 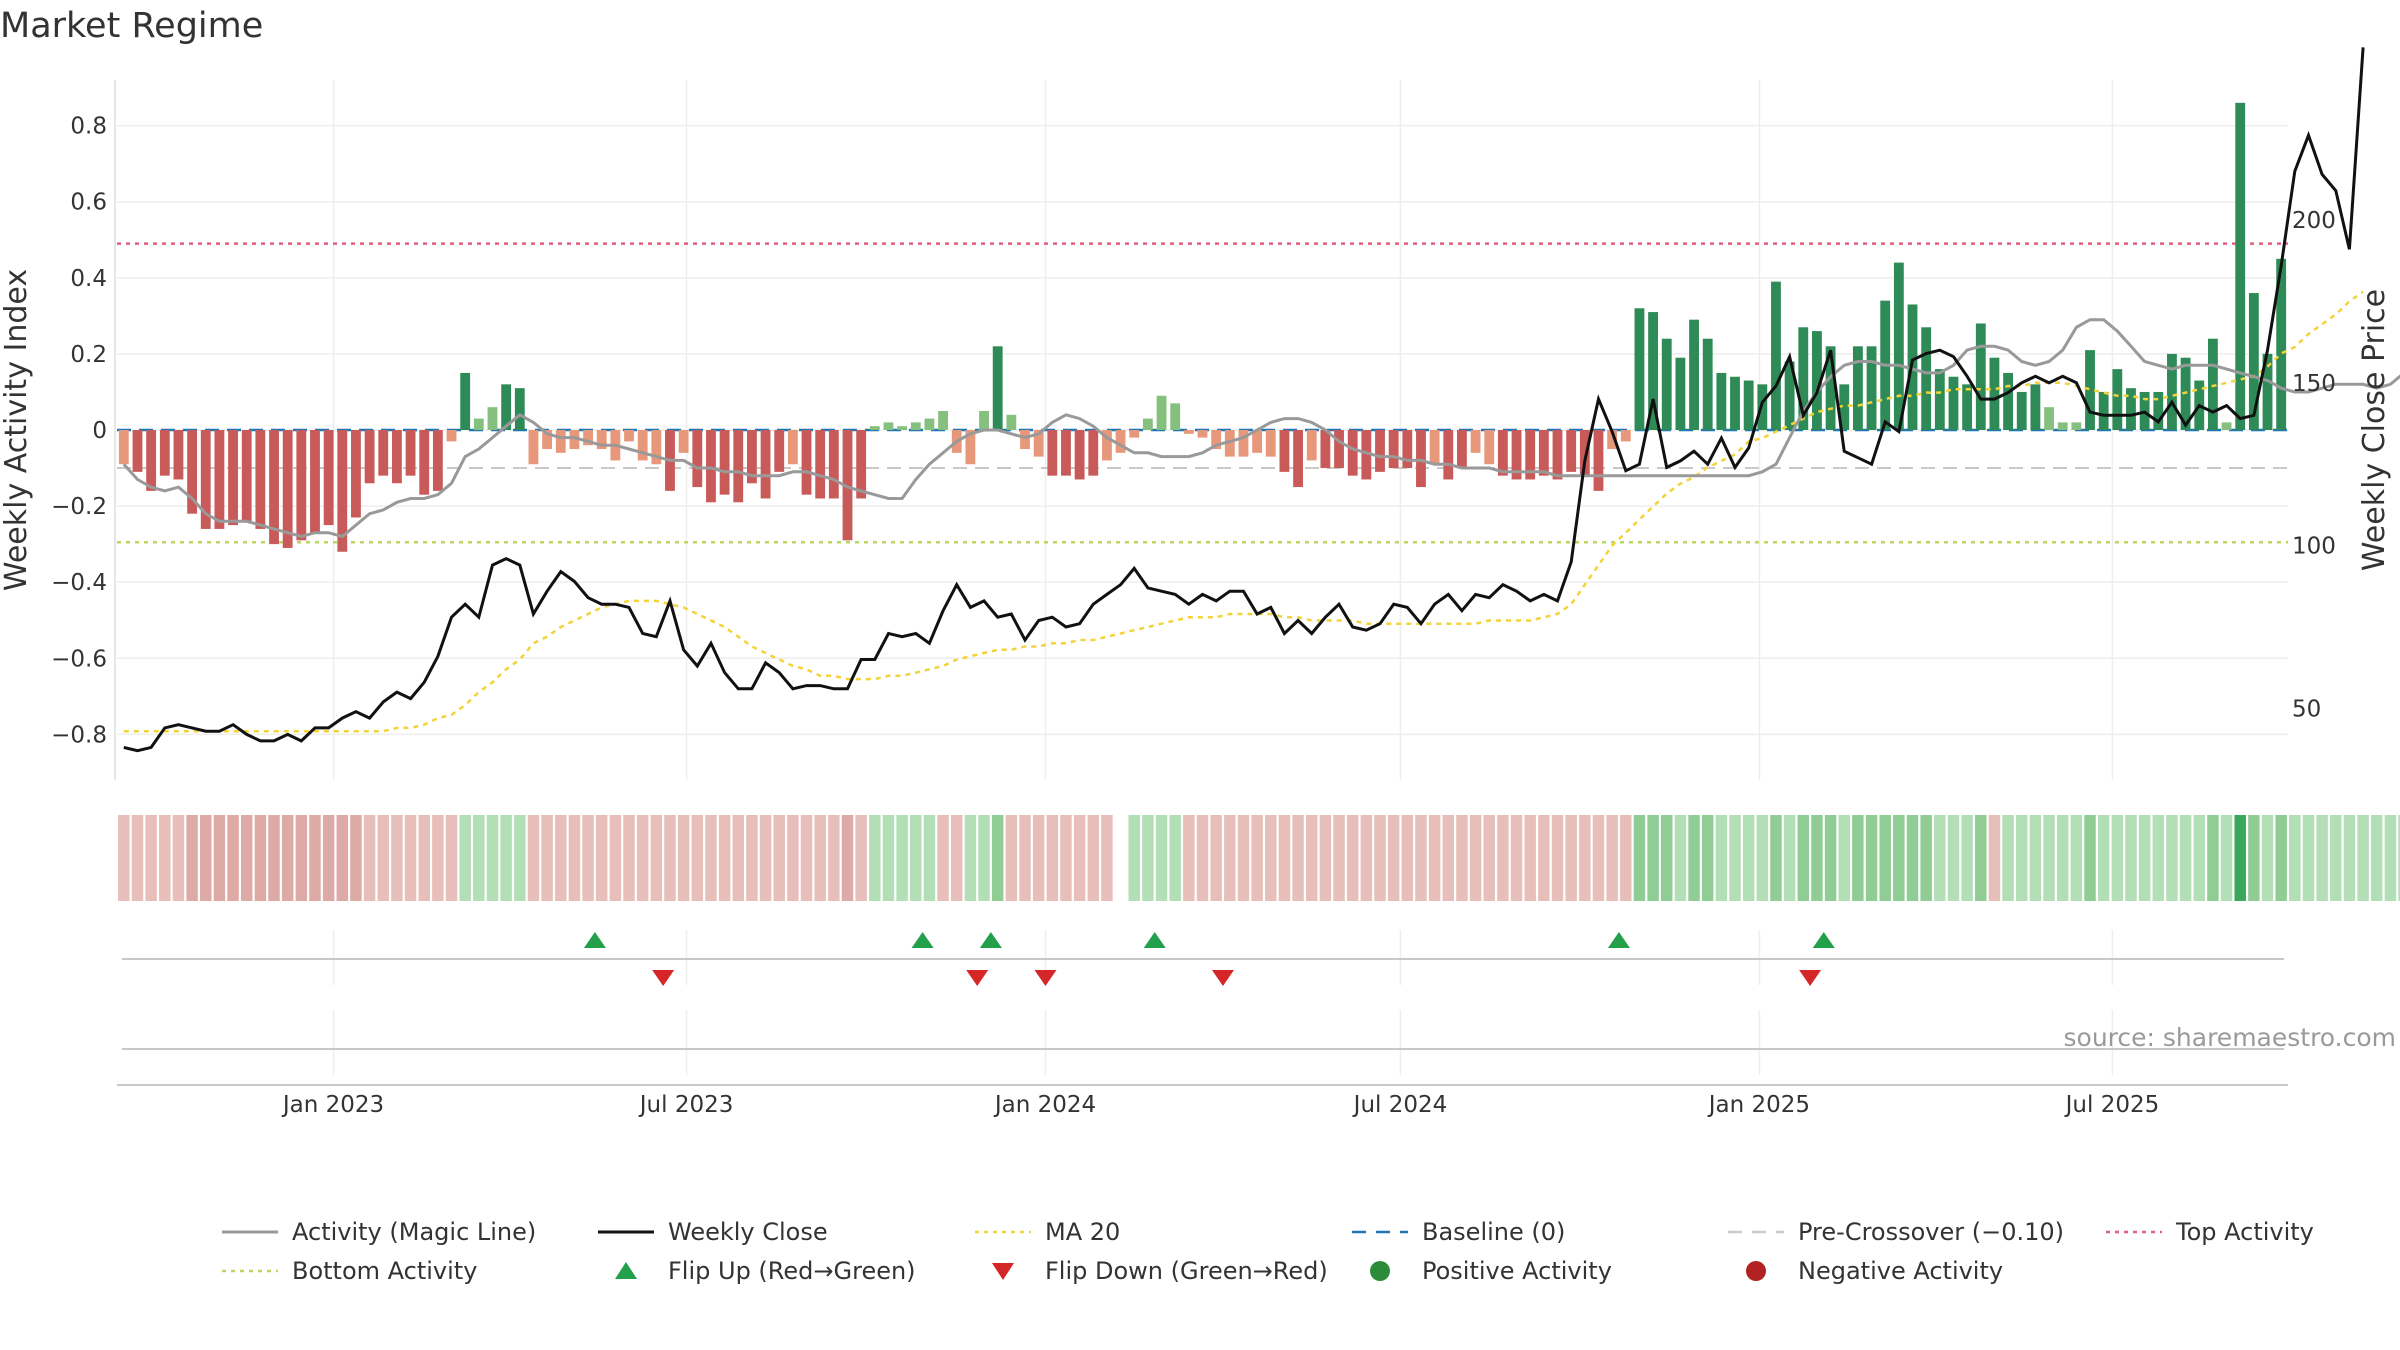 I want to click on legend-label: MA 20, so click(x=1082, y=1232).